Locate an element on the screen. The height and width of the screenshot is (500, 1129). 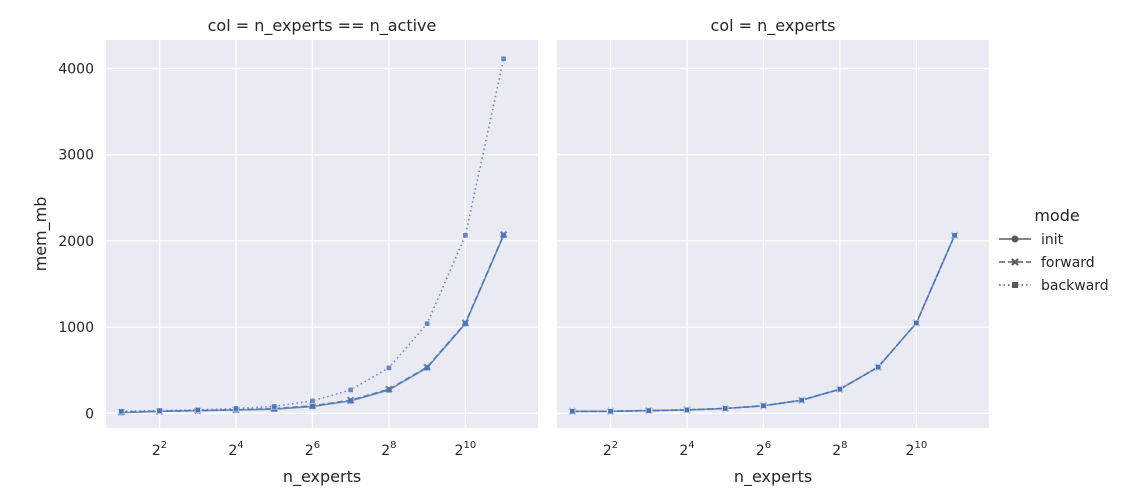
legend-label-forward: forward is located at coordinates (1068, 263).